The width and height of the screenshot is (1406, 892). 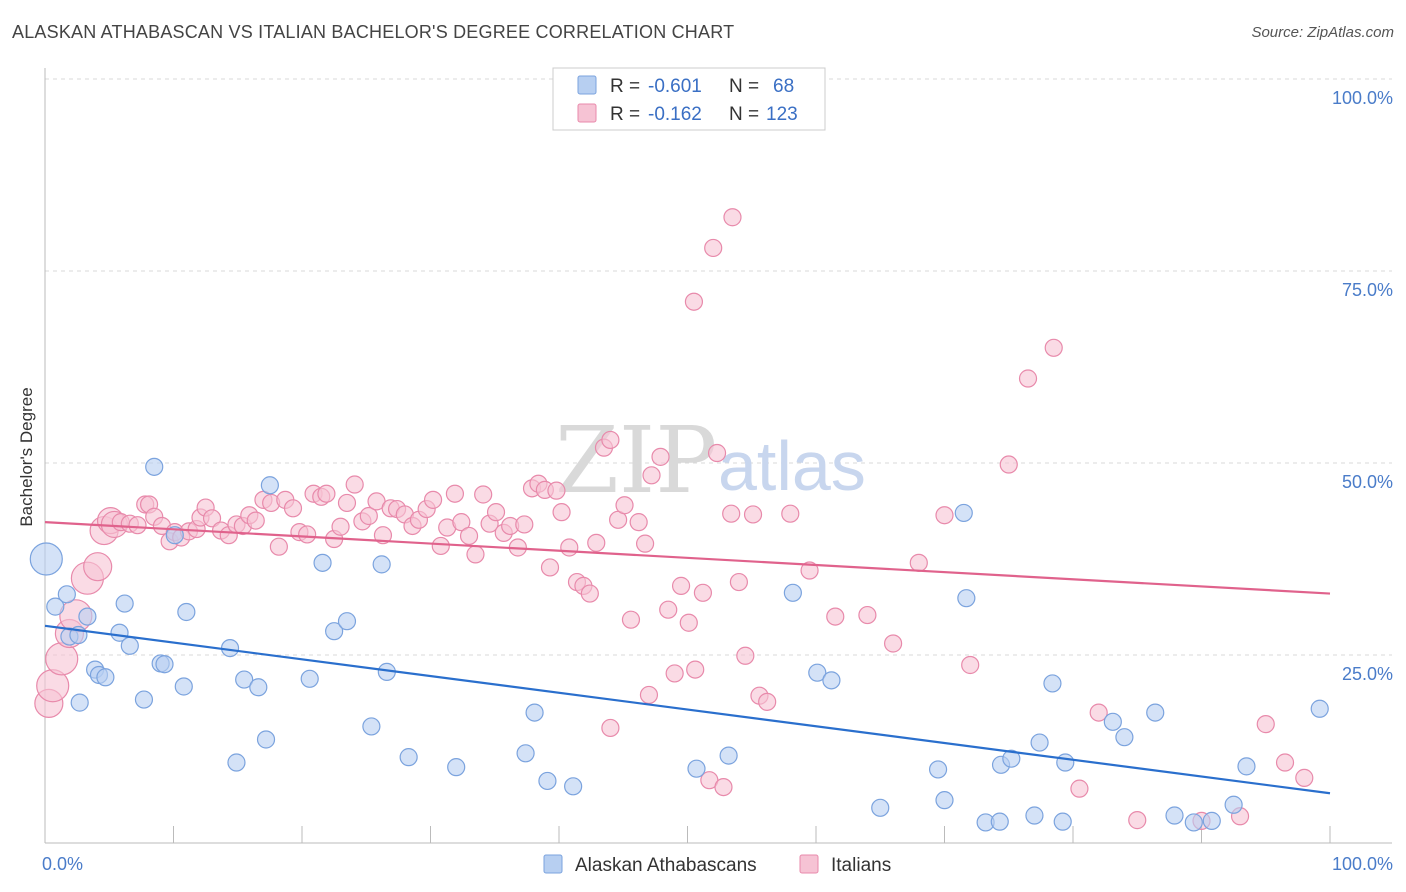 What do you see at coordinates (782, 114) in the screenshot?
I see `legend-n-value-1: 123` at bounding box center [782, 114].